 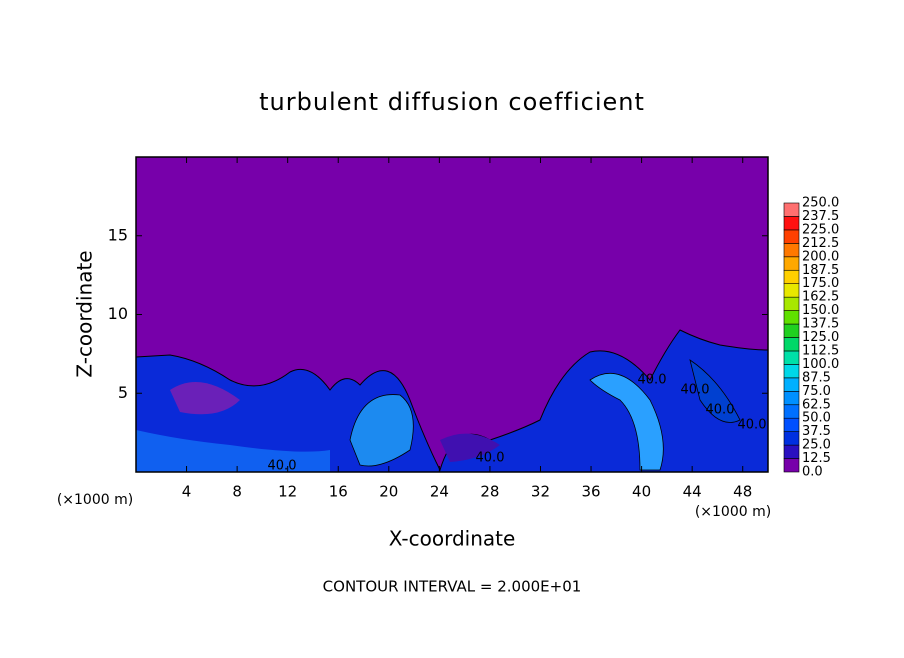 What do you see at coordinates (439, 492) in the screenshot?
I see `x-tick-label: 24` at bounding box center [439, 492].